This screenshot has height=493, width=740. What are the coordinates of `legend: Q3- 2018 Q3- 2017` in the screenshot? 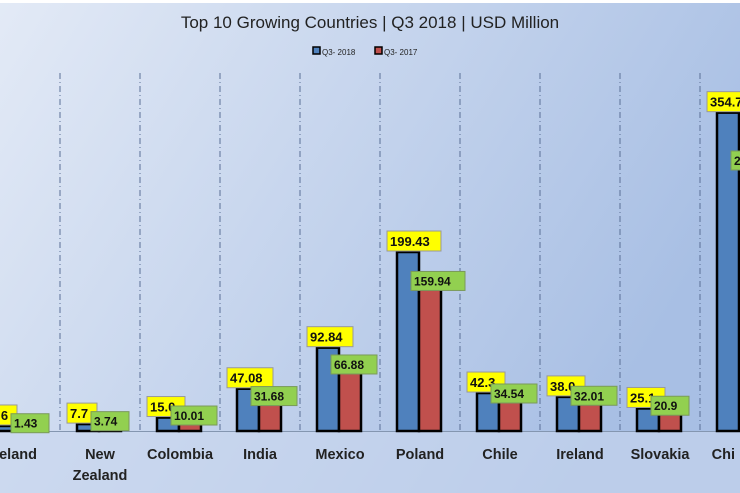 It's located at (365, 51).